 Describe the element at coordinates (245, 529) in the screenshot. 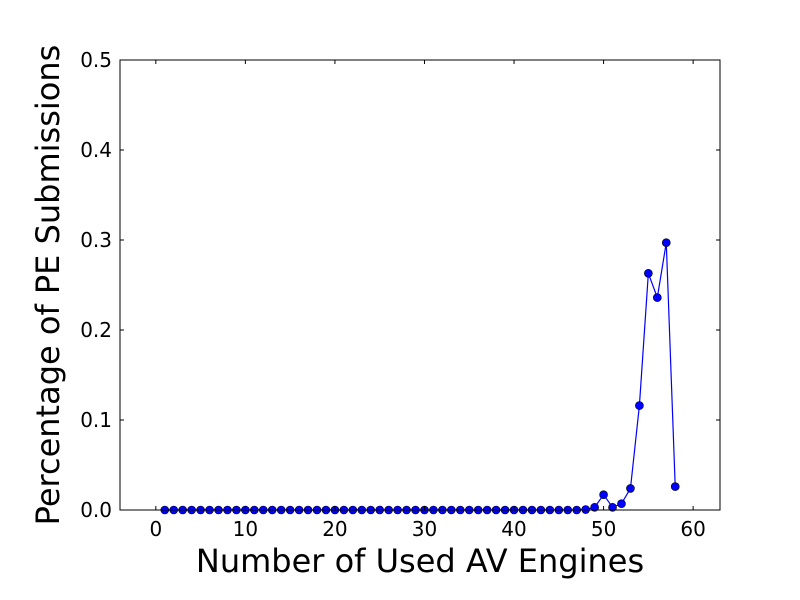

I see `x-tick-label: 10` at that location.